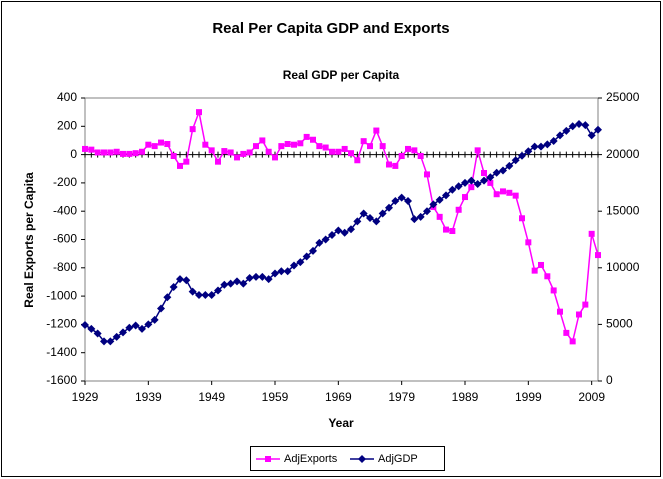 The image size is (663, 479). I want to click on chart-title: Real Per Capita GDP and Exports, so click(330, 28).